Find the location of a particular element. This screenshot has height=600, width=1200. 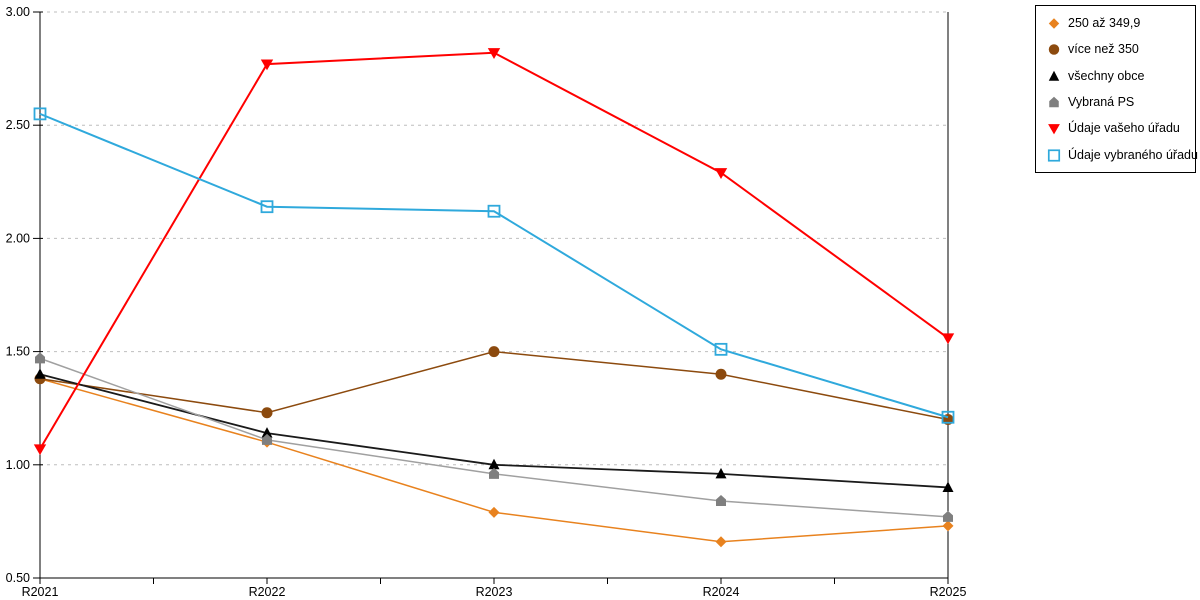

y-tick-label: 0.50 is located at coordinates (18, 578).